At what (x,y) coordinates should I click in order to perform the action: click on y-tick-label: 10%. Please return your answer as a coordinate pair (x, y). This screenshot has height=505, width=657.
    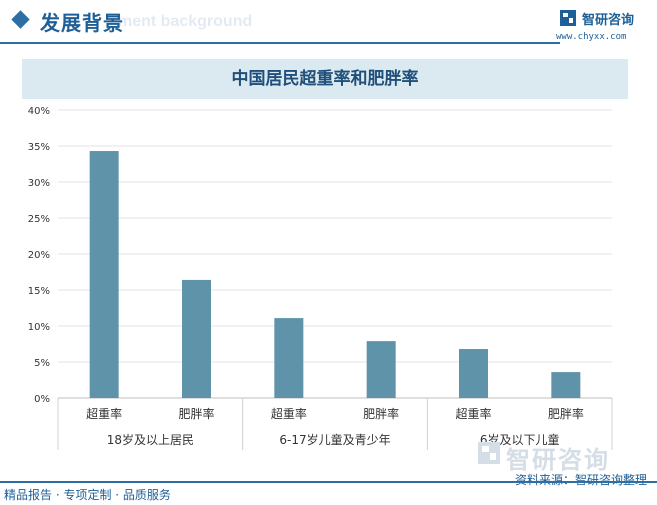
    Looking at the image, I should click on (39, 327).